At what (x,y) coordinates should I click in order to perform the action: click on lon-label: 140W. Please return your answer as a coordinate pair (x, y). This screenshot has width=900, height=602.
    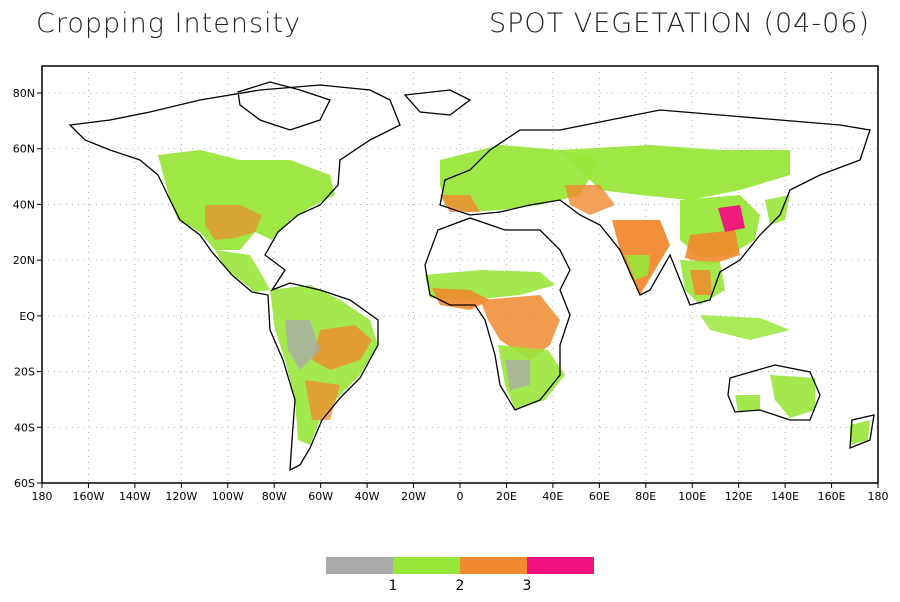
    Looking at the image, I should click on (135, 496).